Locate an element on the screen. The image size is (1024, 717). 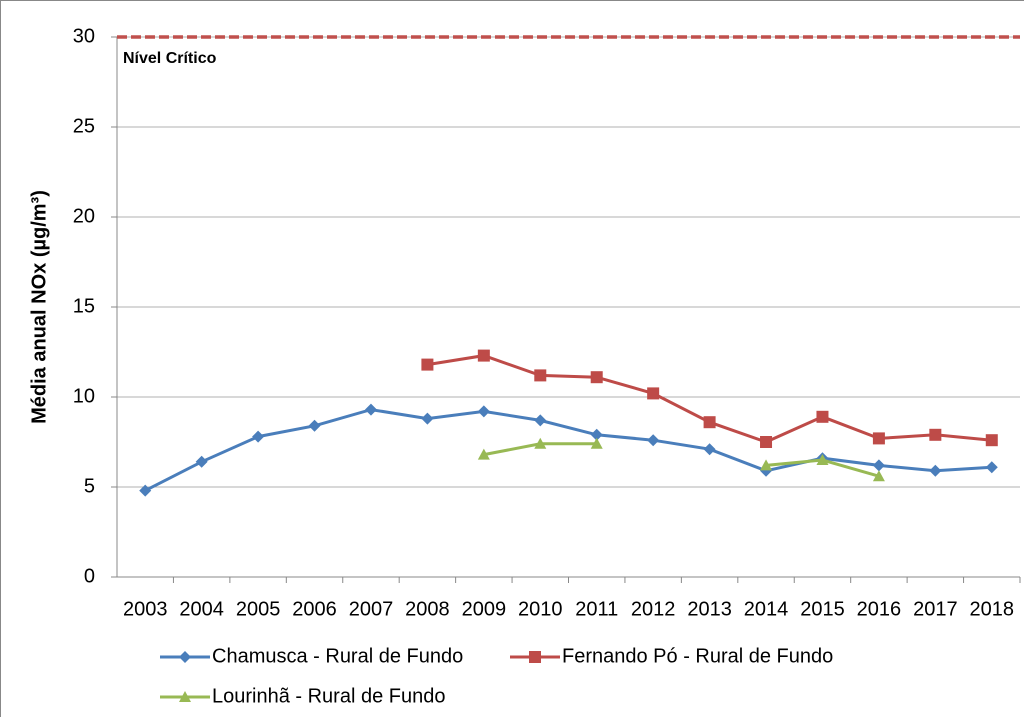
x-tick-label: 2005 is located at coordinates (258, 609).